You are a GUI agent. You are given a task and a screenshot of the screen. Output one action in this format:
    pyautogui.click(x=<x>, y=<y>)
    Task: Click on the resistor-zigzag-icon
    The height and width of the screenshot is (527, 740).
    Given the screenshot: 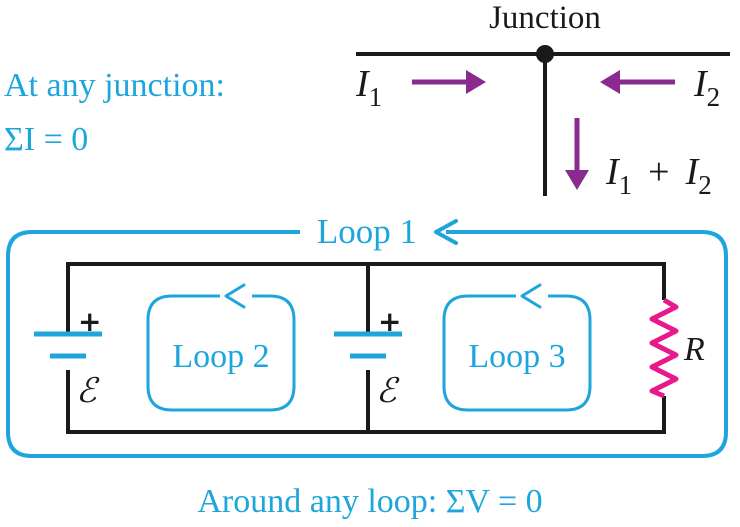 What is the action you would take?
    pyautogui.click(x=664, y=348)
    